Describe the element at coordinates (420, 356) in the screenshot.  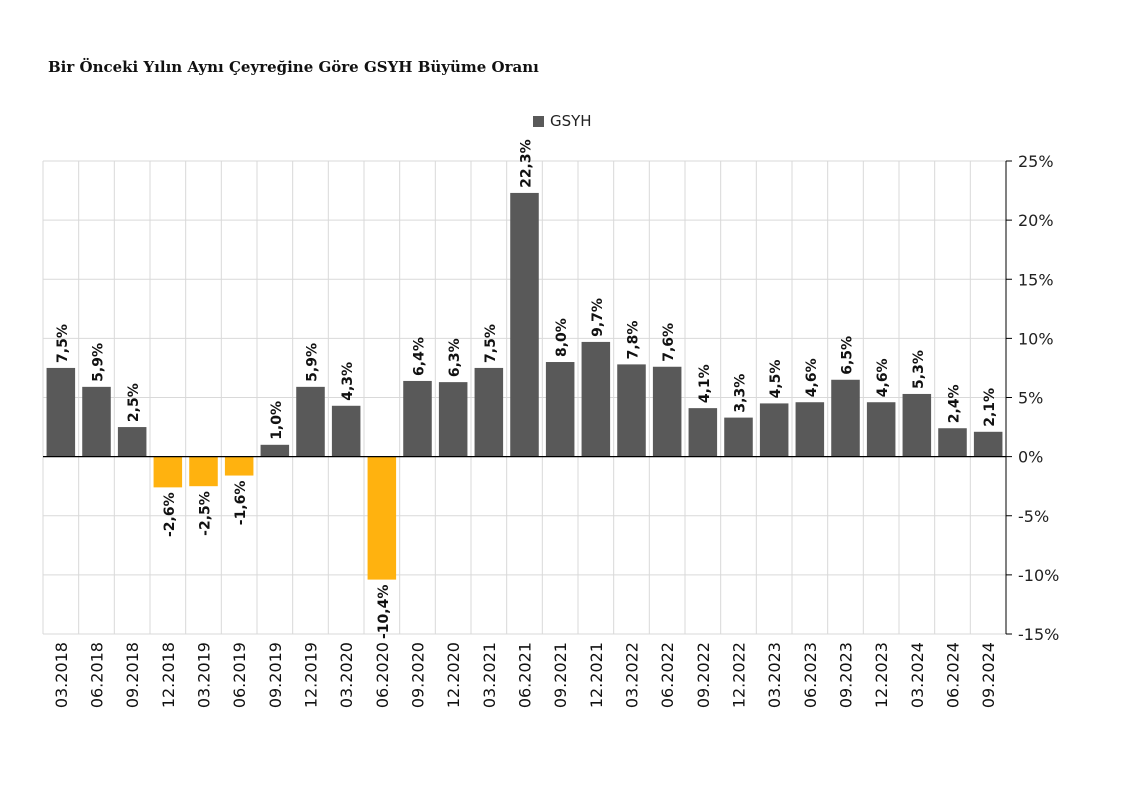
I see `data-label: 6,4%` at that location.